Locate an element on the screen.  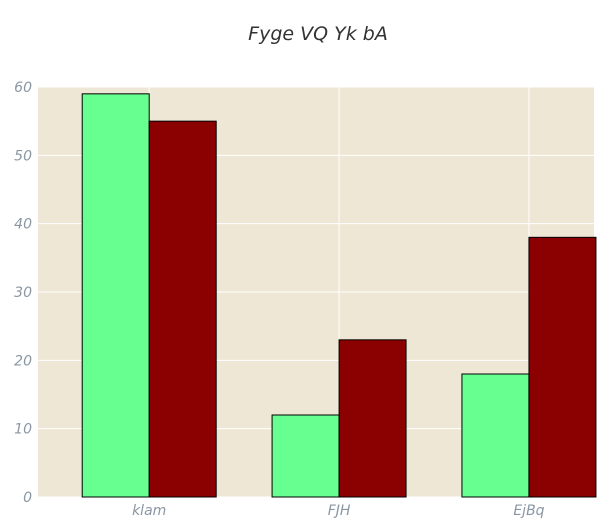
bar-series1-klam is located at coordinates (115, 295).